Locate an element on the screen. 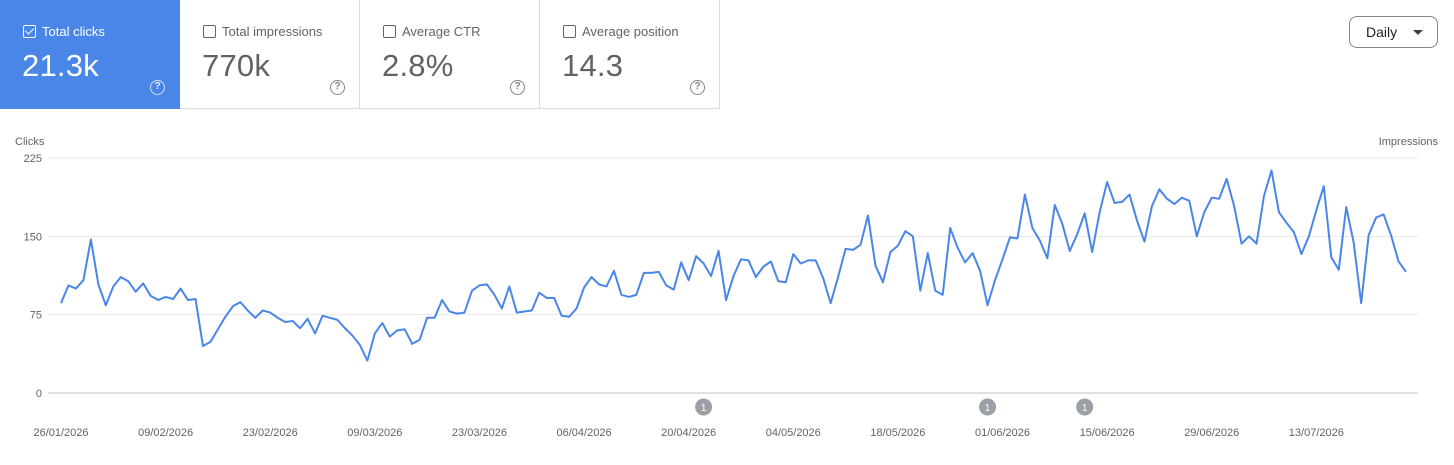  x-tick-label: 23/03/2026 is located at coordinates (479, 433).